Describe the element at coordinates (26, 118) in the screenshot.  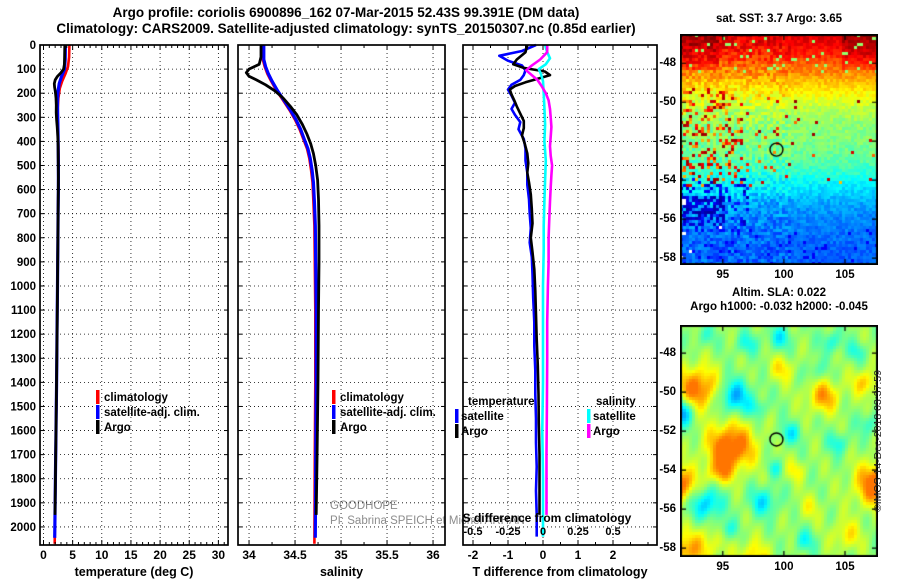
I see `depth-tick-label: 300` at that location.